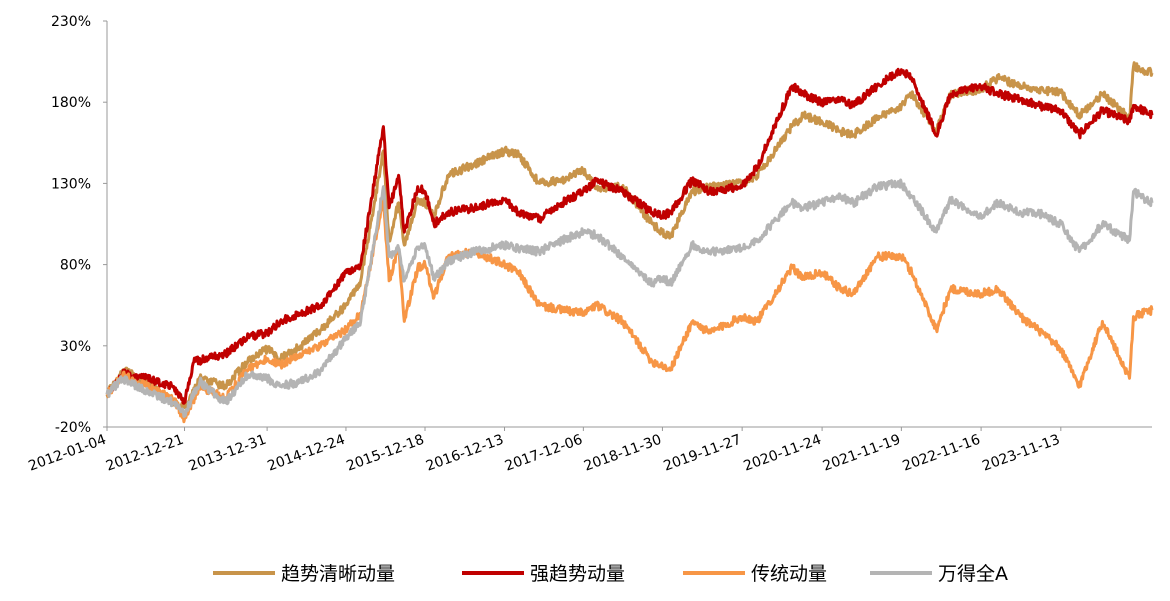 The width and height of the screenshot is (1170, 601). What do you see at coordinates (71, 184) in the screenshot?
I see `y-tick-label: 130%` at bounding box center [71, 184].